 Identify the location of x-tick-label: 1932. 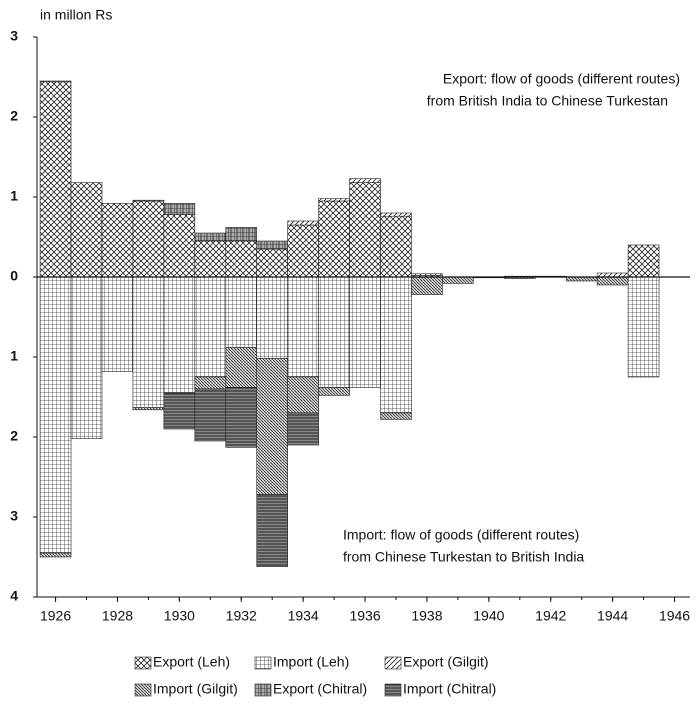
(241, 616).